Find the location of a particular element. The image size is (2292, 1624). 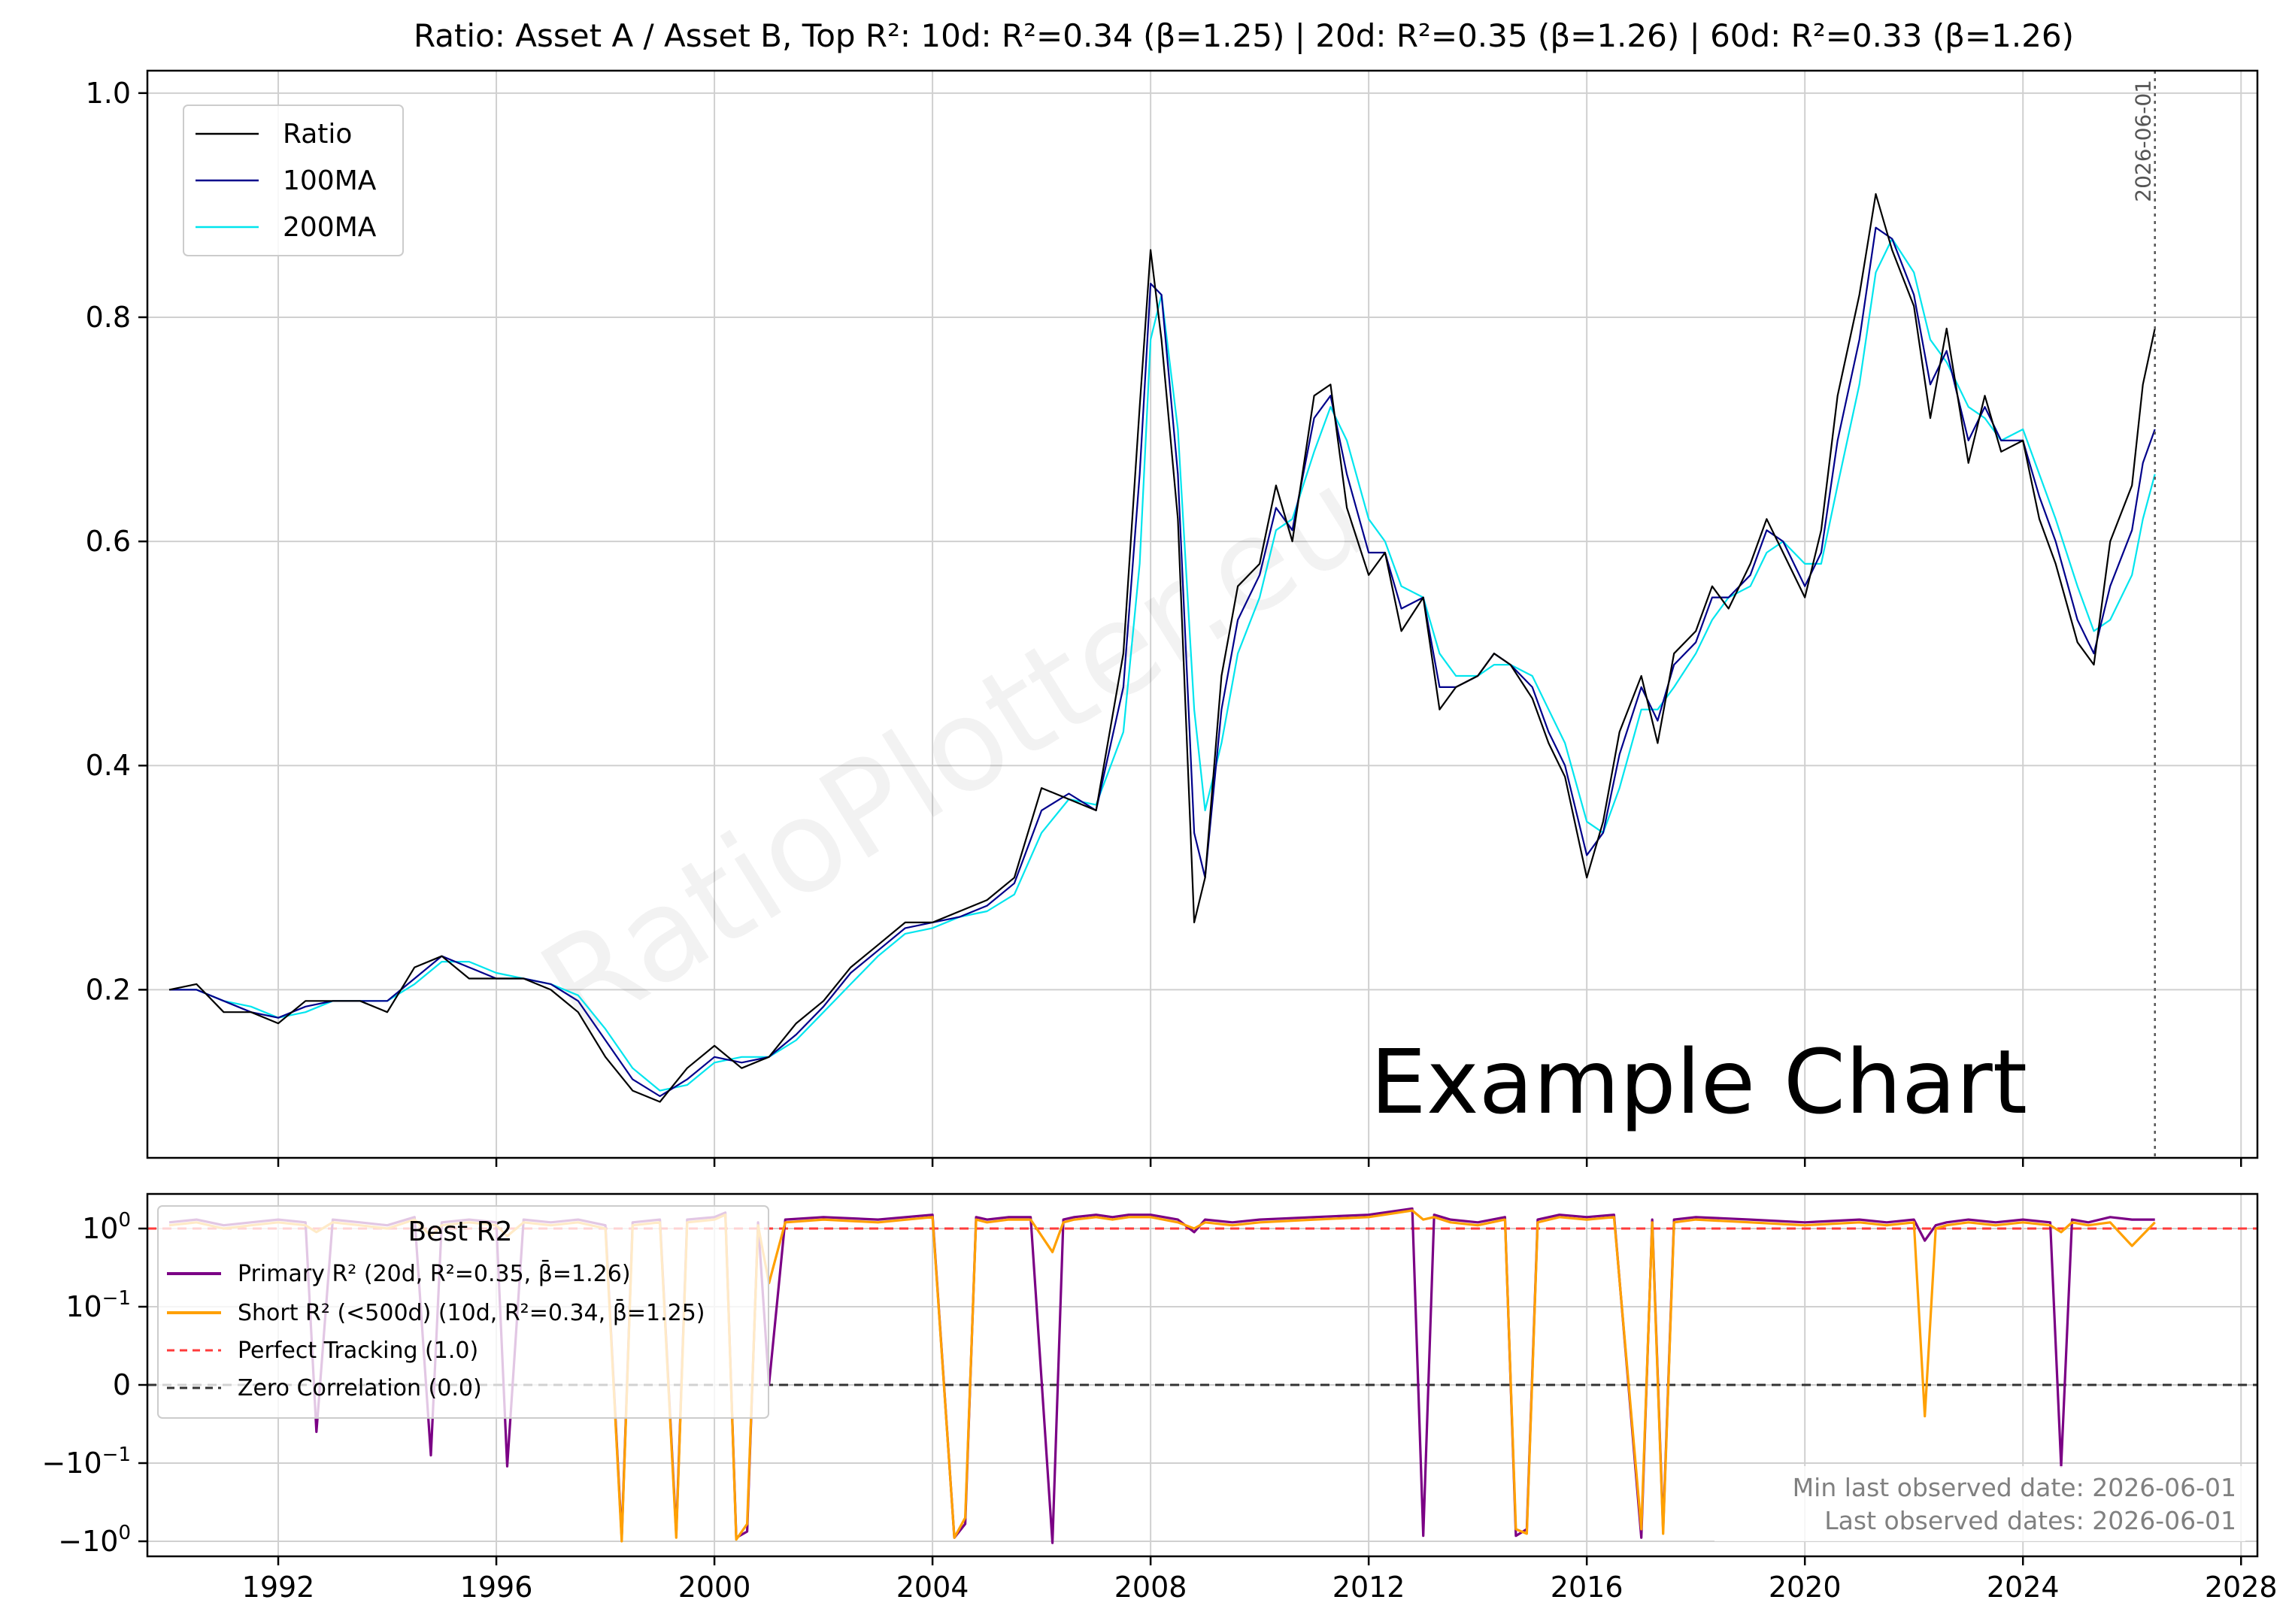

top-y-tick-label: 0.8 is located at coordinates (108, 317).